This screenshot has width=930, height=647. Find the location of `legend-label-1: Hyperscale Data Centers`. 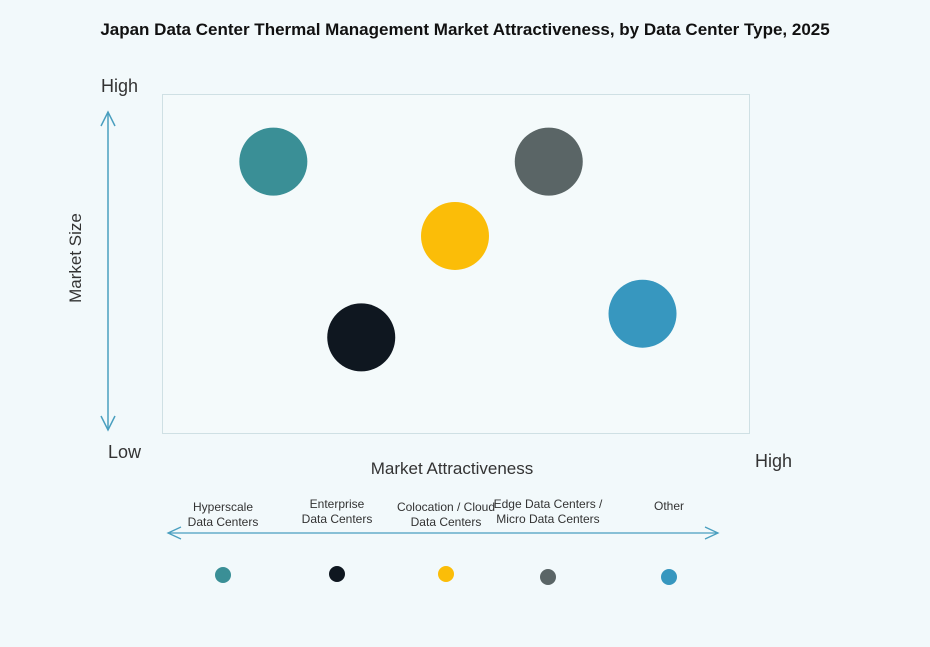

legend-label-1: Hyperscale Data Centers is located at coordinates (223, 515).